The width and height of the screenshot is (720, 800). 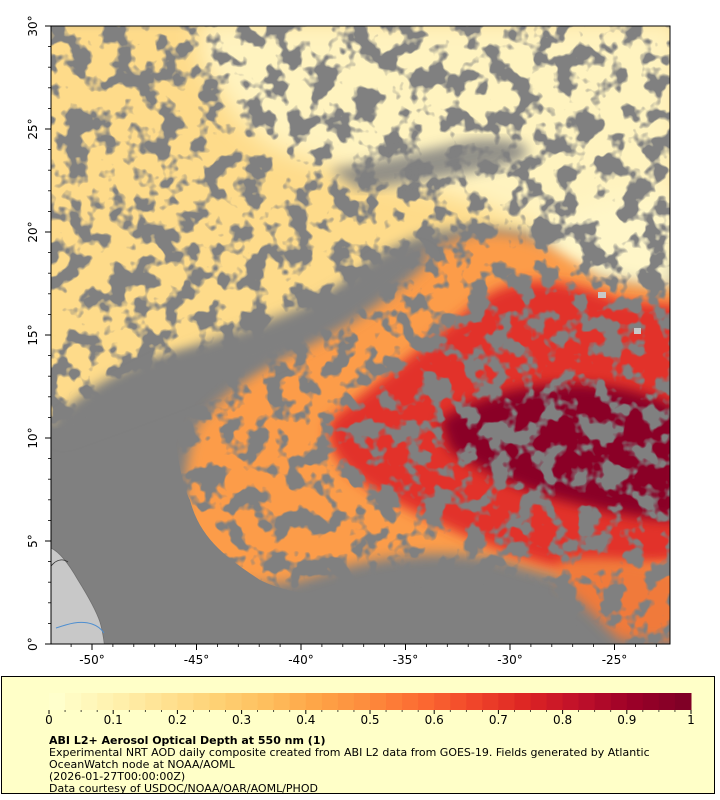 I want to click on colorbar-tick-label: 0.4, so click(x=305, y=720).